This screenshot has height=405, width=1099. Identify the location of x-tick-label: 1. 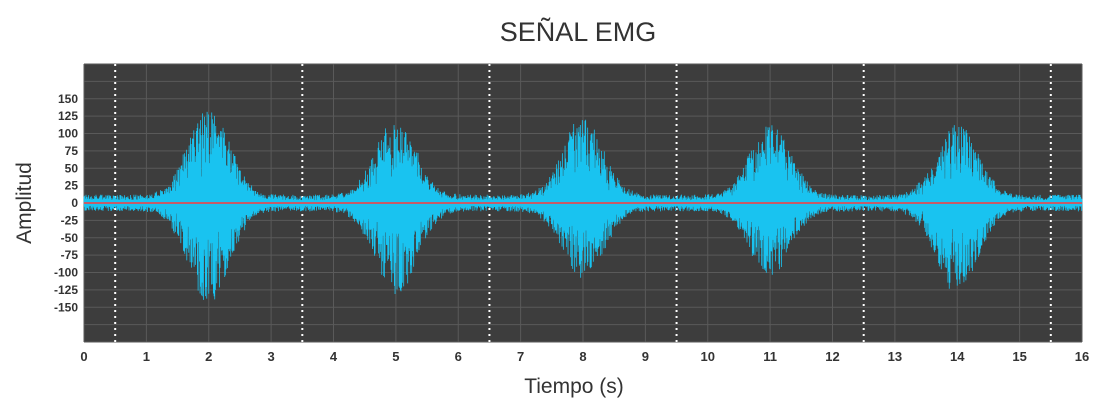
(146, 356).